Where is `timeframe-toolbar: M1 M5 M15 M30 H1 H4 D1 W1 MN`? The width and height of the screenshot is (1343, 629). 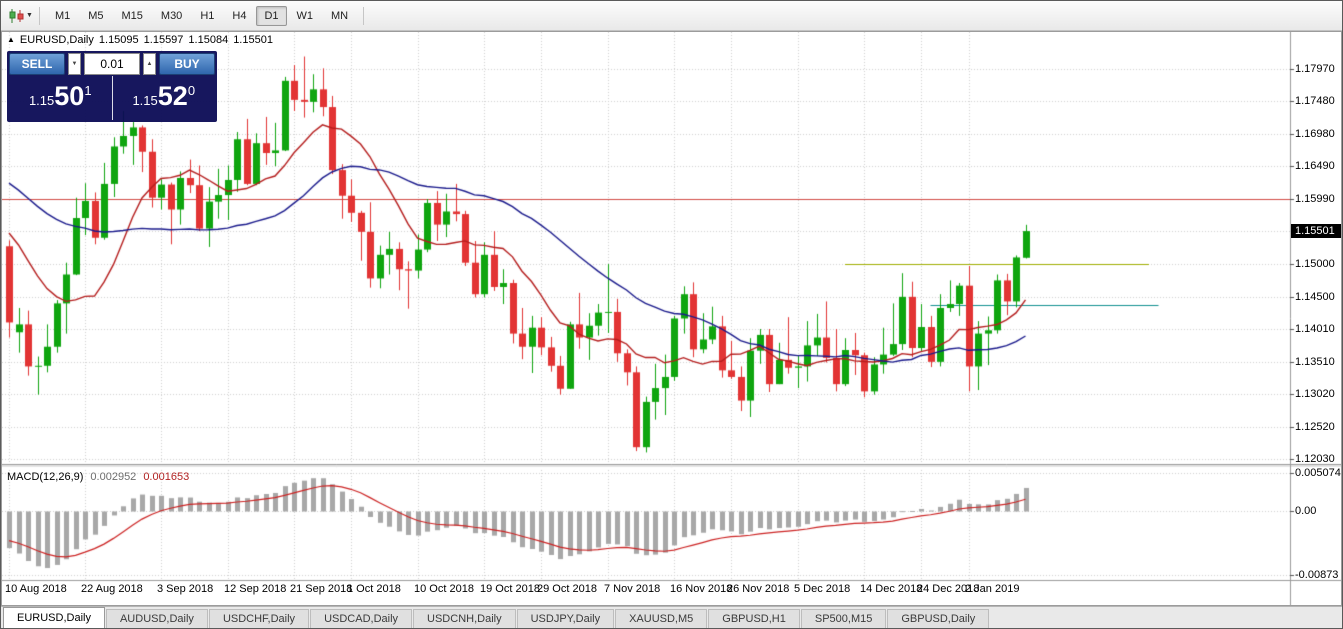 timeframe-toolbar: M1 M5 M15 M30 H1 H4 D1 W1 MN is located at coordinates (201, 15).